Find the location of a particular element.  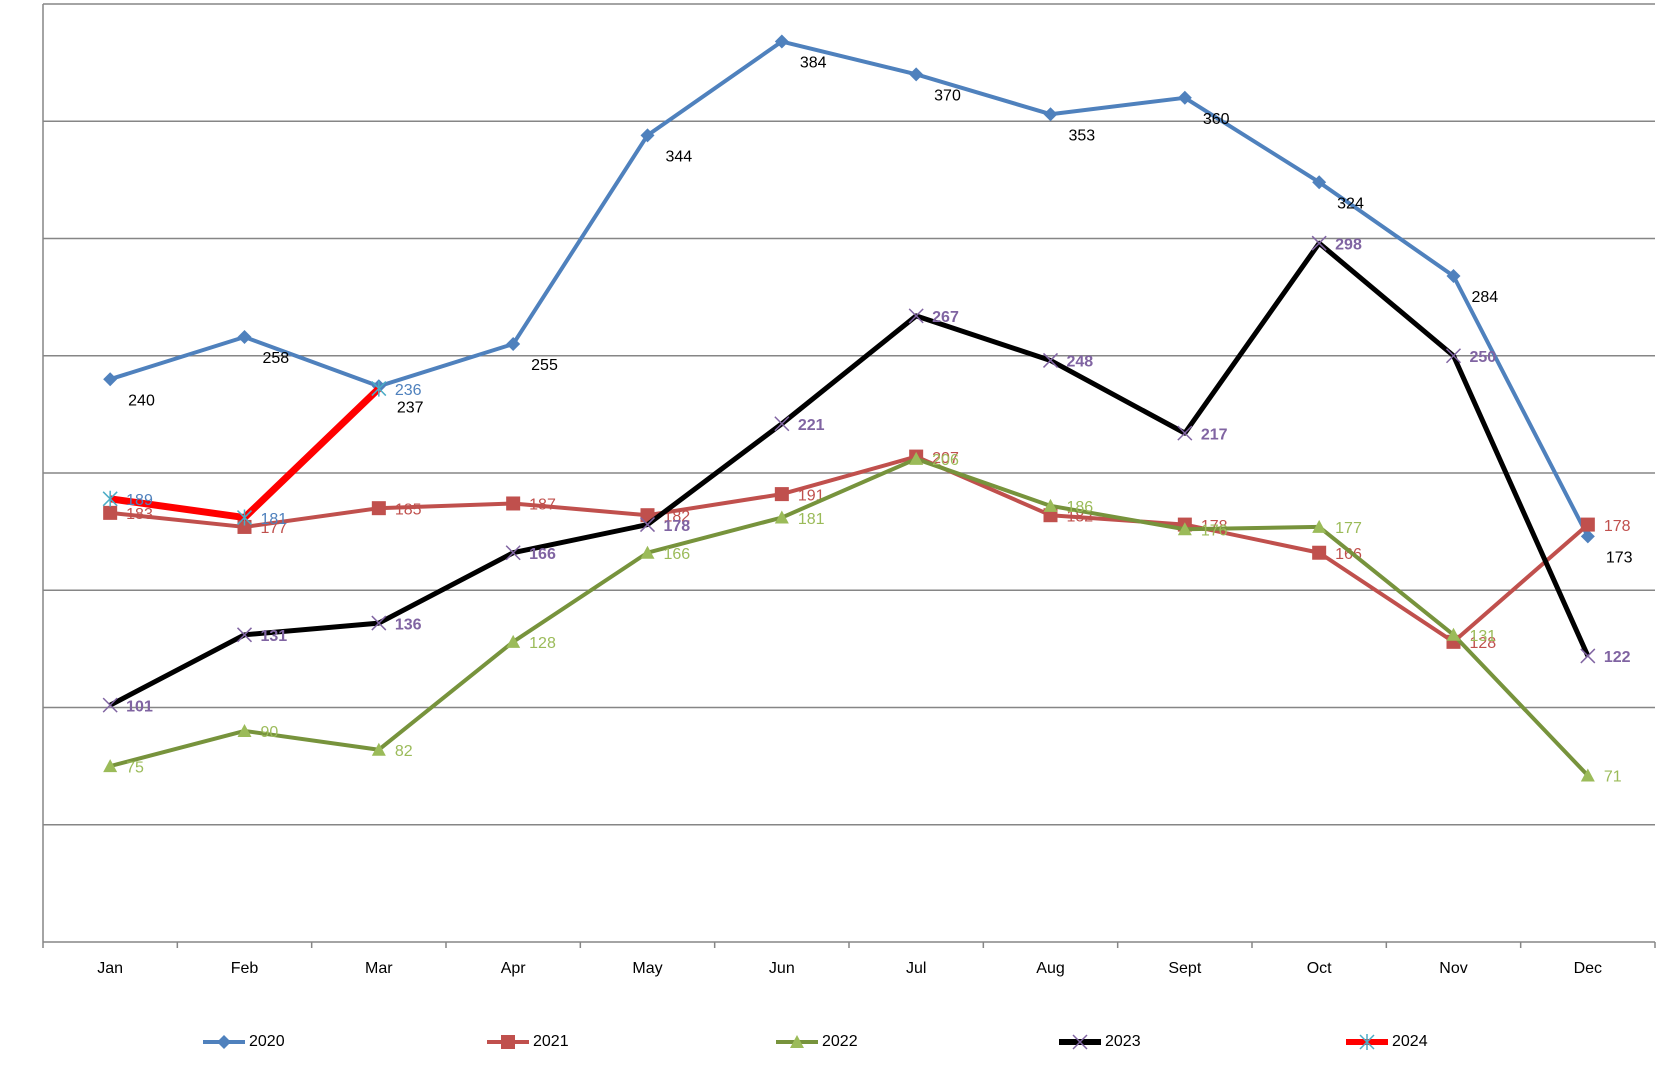

x-tick-label: Jan is located at coordinates (110, 968).